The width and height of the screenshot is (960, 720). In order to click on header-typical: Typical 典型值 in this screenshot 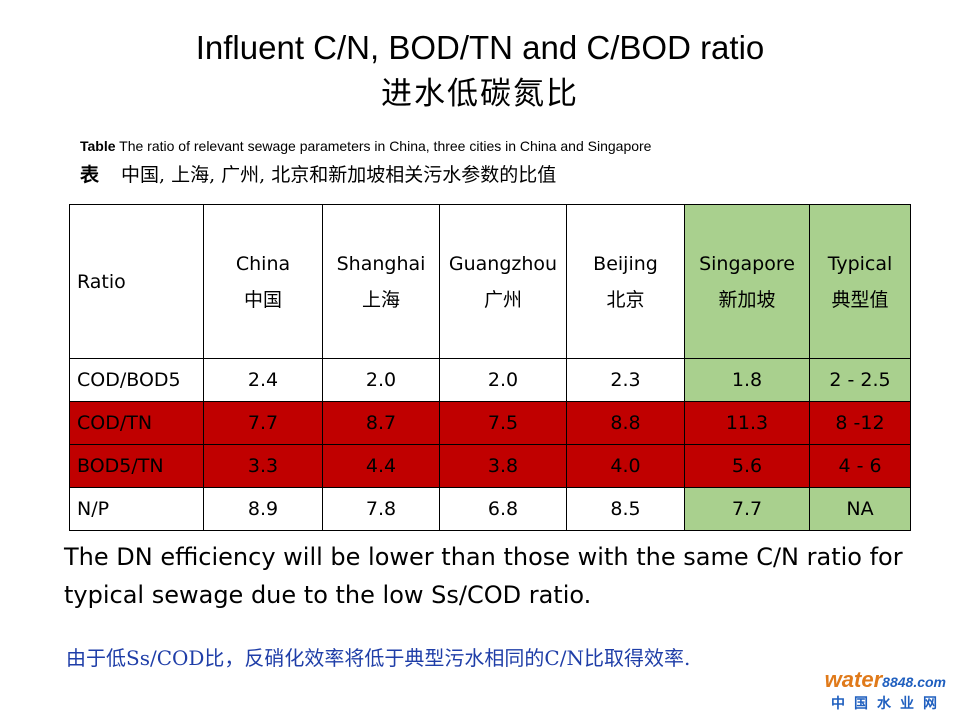, I will do `click(860, 281)`.